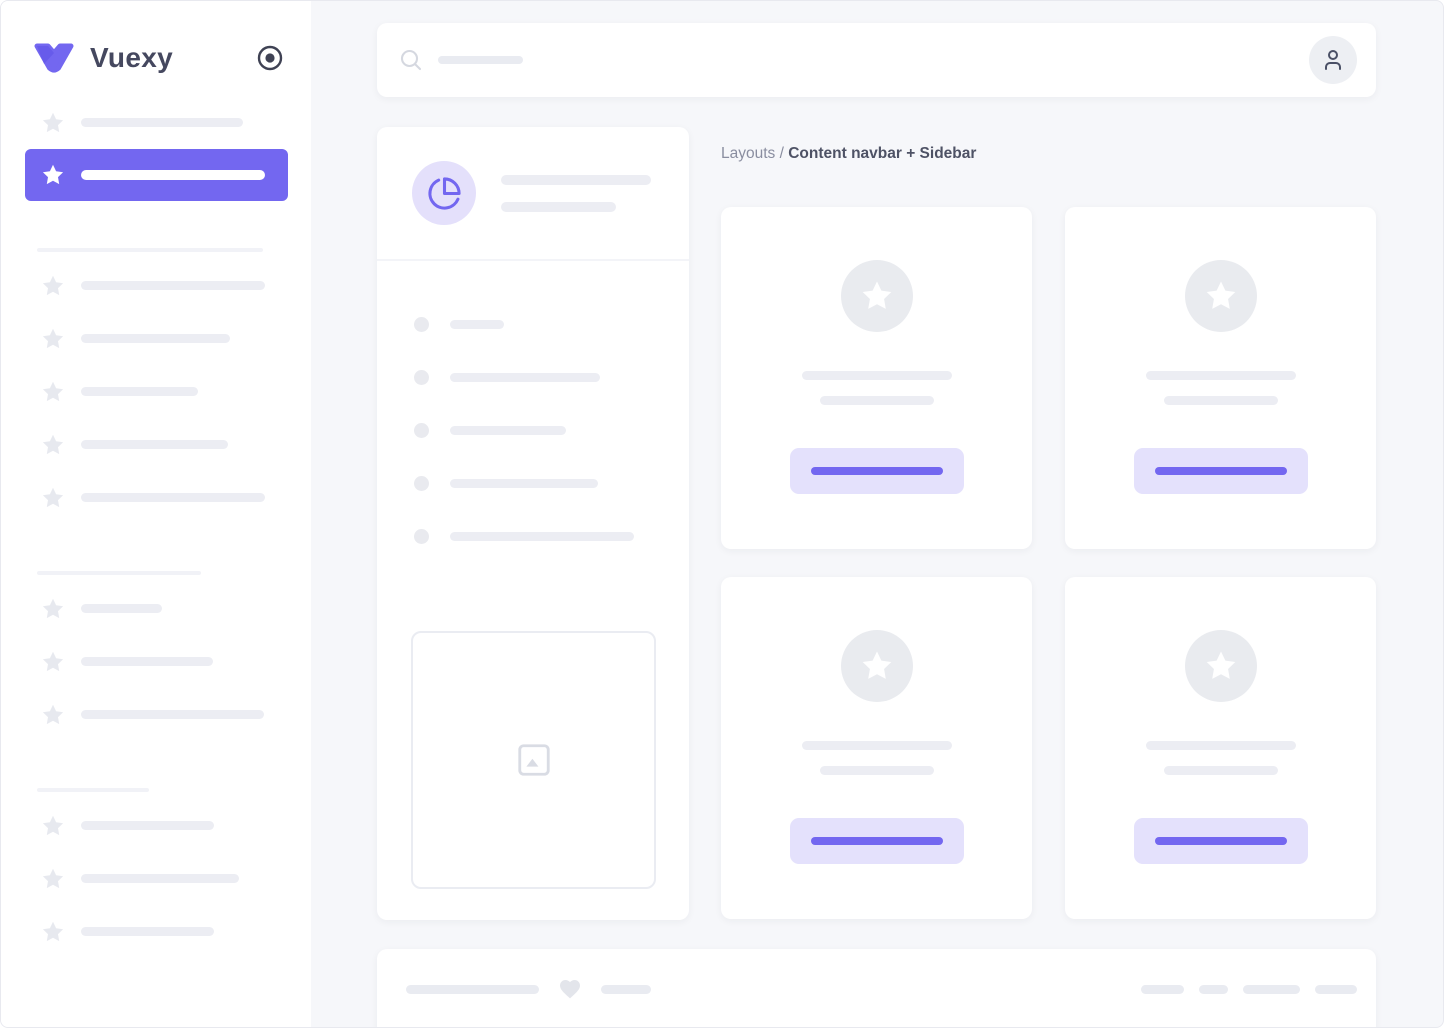  Describe the element at coordinates (411, 60) in the screenshot. I see `search-icon` at that location.